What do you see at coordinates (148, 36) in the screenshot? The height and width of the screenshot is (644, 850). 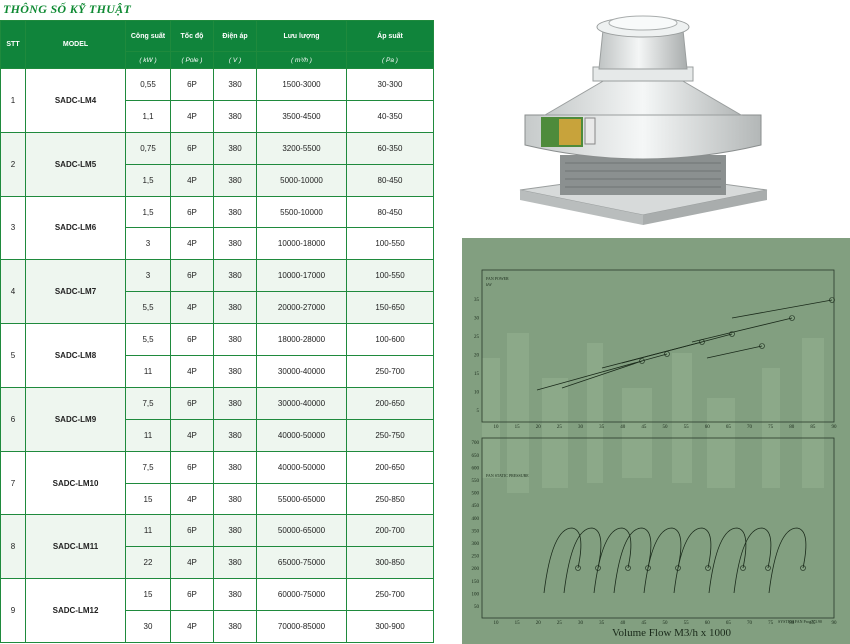 I see `header-power: Công suất` at bounding box center [148, 36].